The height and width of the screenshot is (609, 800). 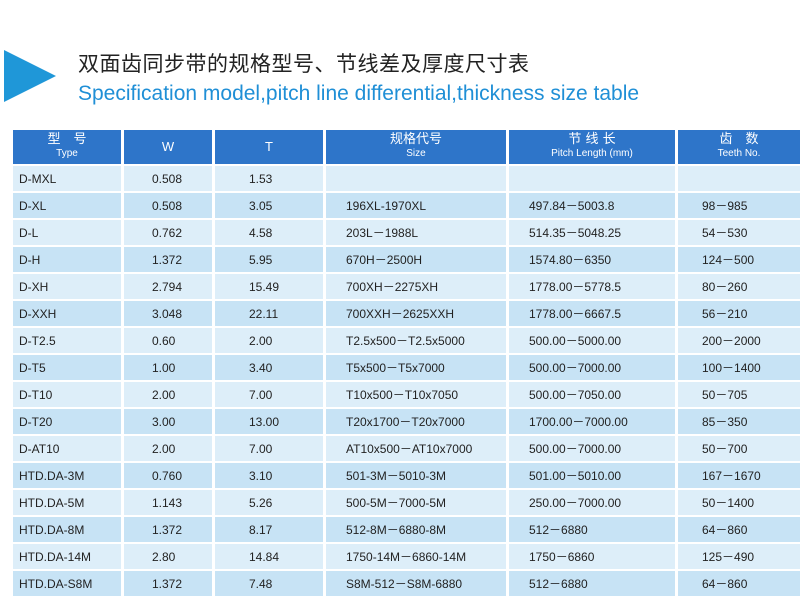 What do you see at coordinates (739, 394) in the screenshot?
I see `cell-teeth: 50－705` at bounding box center [739, 394].